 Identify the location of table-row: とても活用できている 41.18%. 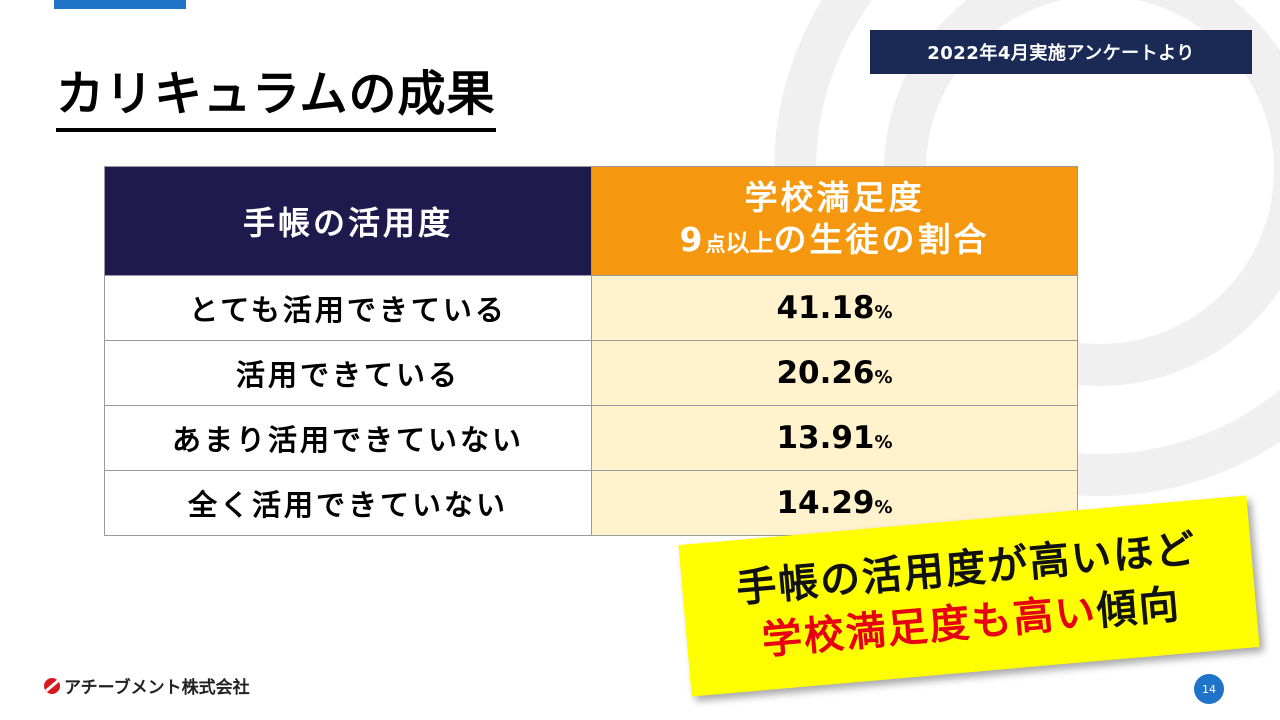
(591, 308).